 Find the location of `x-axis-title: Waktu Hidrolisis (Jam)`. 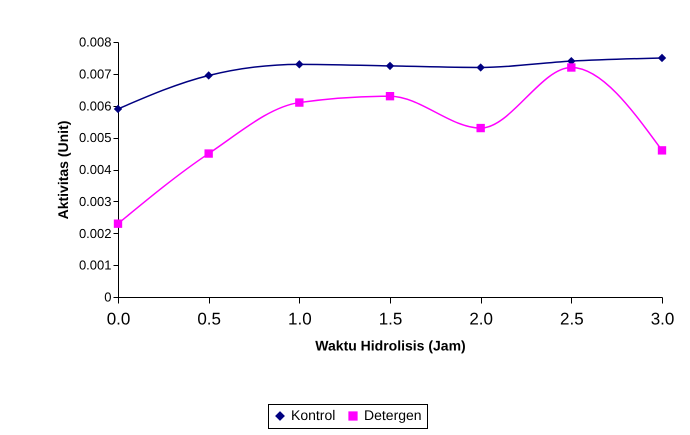

x-axis-title: Waktu Hidrolisis (Jam) is located at coordinates (390, 346).